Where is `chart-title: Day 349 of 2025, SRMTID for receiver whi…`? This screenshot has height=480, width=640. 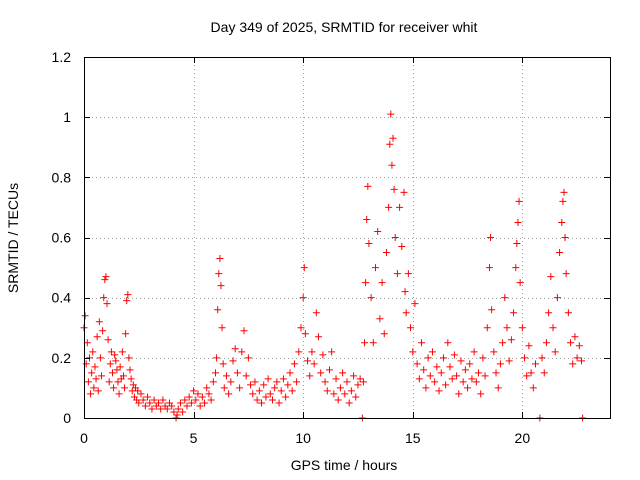
chart-title: Day 349 of 2025, SRMTID for receiver whi… is located at coordinates (344, 27).